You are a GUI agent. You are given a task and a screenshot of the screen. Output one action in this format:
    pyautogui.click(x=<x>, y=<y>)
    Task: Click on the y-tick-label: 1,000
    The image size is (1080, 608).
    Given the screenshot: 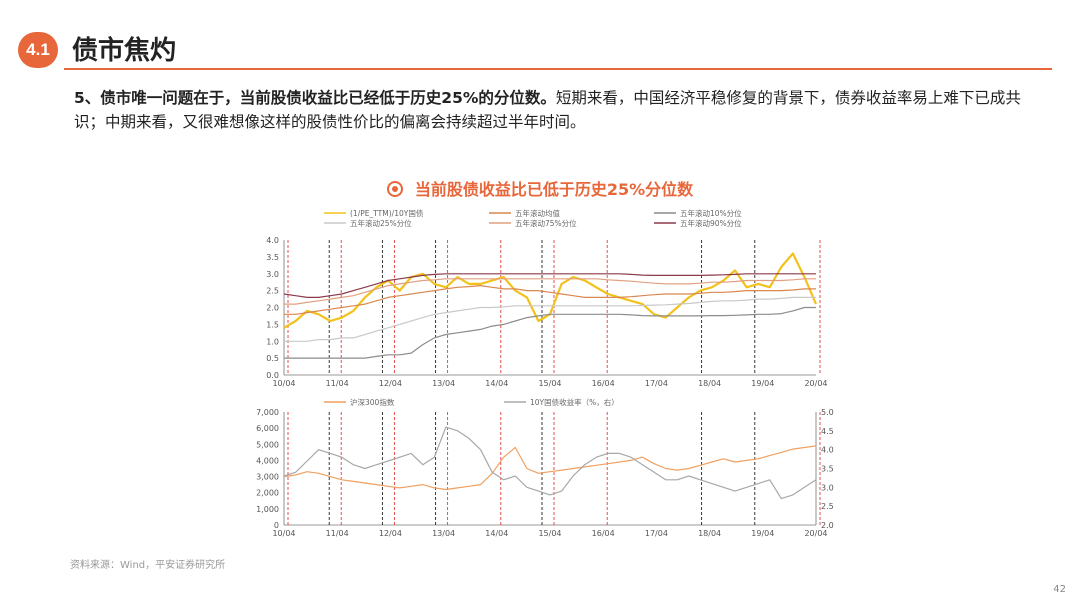 What is the action you would take?
    pyautogui.click(x=267, y=509)
    